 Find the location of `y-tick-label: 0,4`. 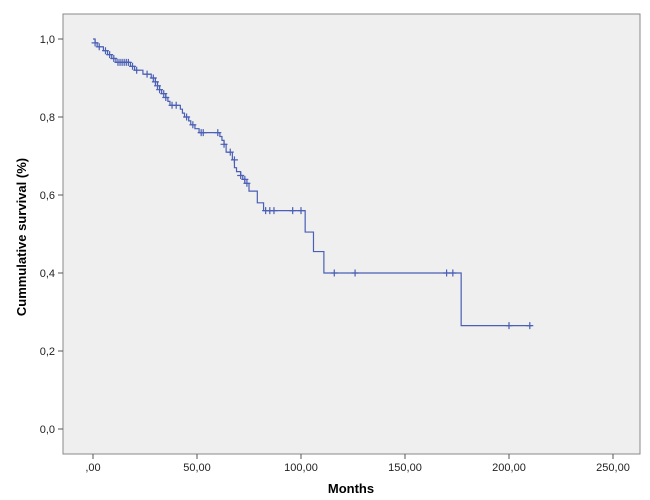

y-tick-label: 0,4 is located at coordinates (47, 274).